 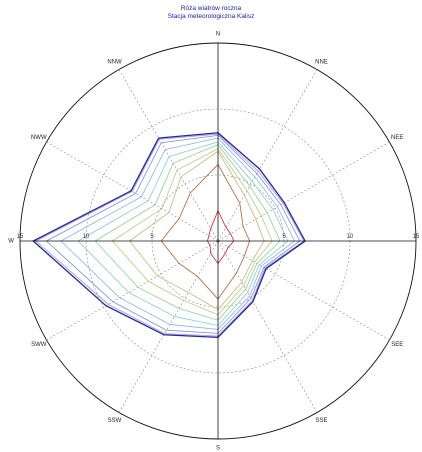 What do you see at coordinates (267, 326) in the screenshot?
I see `grid-spoke-sse` at bounding box center [267, 326].